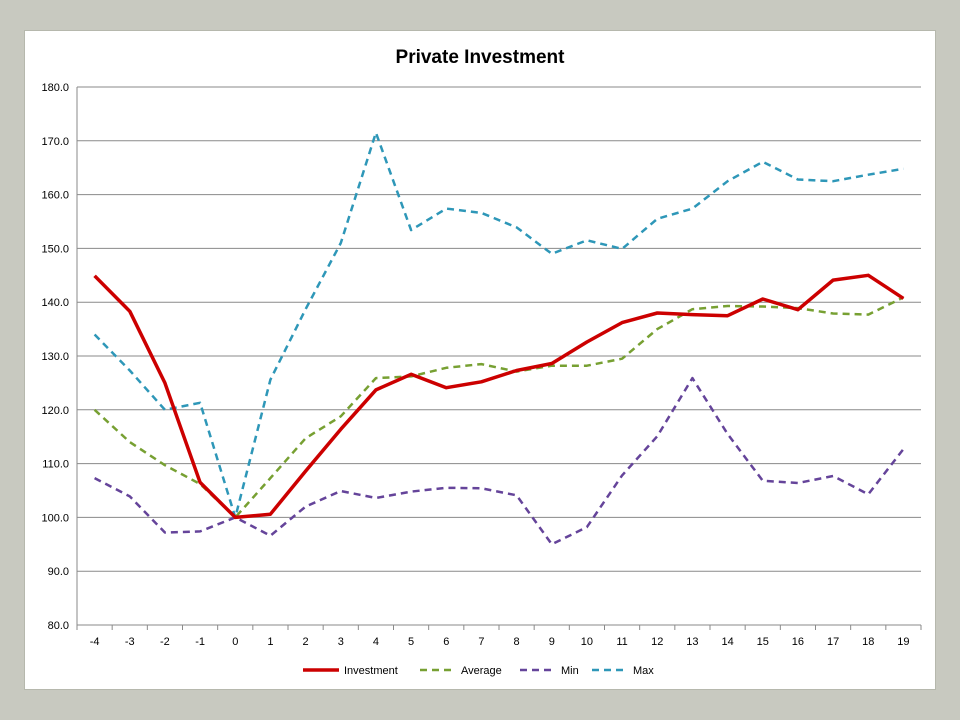 This screenshot has width=960, height=720. I want to click on x-tick-label: 0, so click(235, 642).